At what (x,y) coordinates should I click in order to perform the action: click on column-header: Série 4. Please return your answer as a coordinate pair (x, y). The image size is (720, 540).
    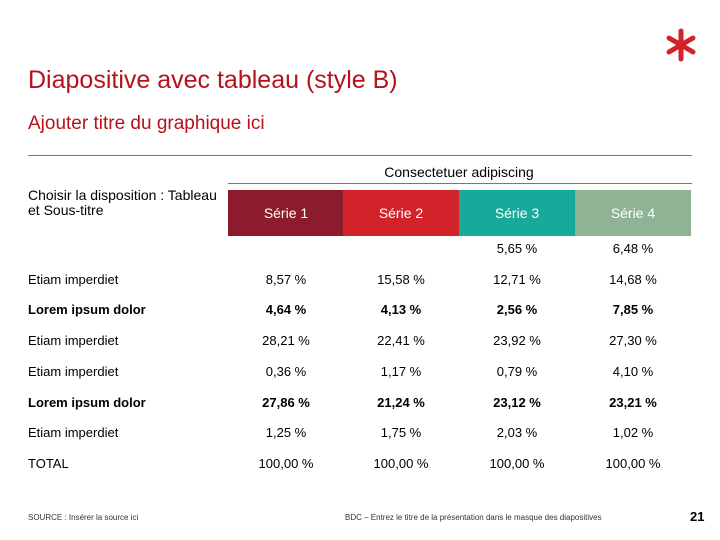
    Looking at the image, I should click on (633, 213).